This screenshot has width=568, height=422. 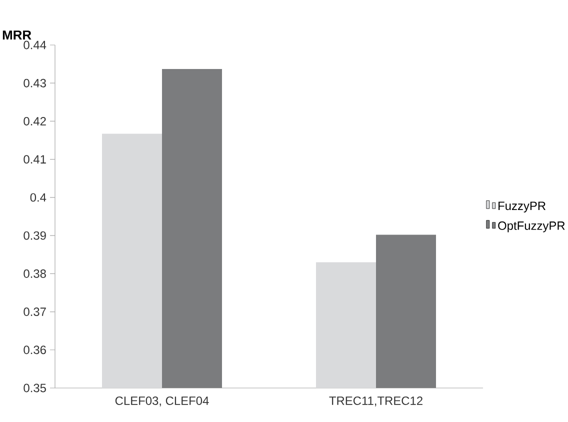 I want to click on y-tick-label: 0.35, so click(x=35, y=388).